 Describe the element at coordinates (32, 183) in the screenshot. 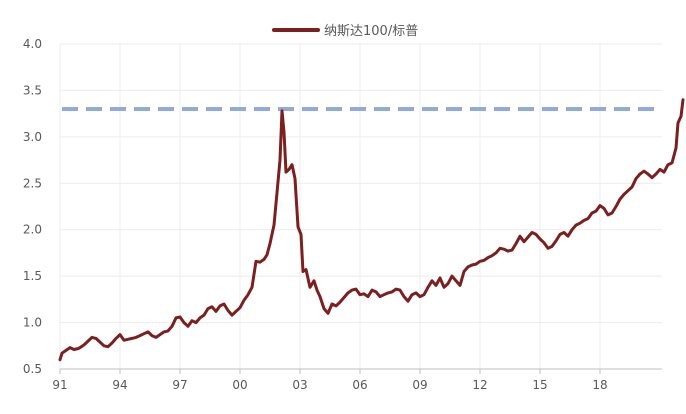

I see `y-tick-label: 2.5` at that location.